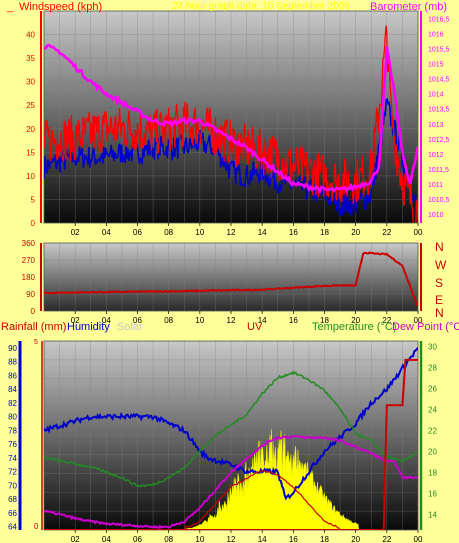 Image resolution: width=459 pixels, height=543 pixels. I want to click on dir-label-w: W, so click(441, 265).